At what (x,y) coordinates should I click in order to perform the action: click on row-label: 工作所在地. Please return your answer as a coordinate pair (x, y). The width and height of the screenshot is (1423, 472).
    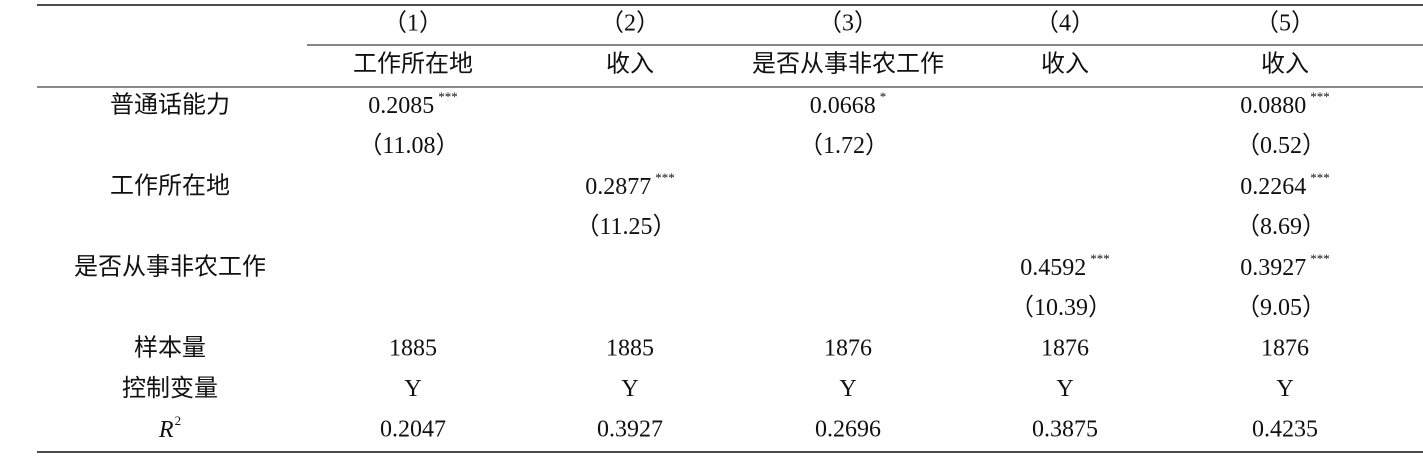
    Looking at the image, I should click on (170, 186).